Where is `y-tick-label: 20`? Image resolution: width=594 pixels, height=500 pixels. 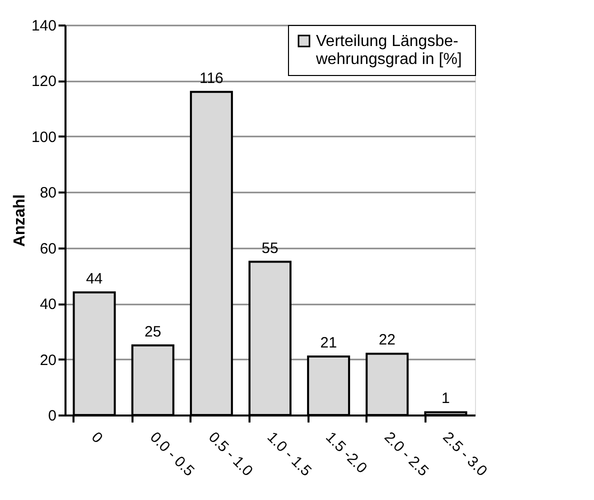
y-tick-label: 20 is located at coordinates (48, 360).